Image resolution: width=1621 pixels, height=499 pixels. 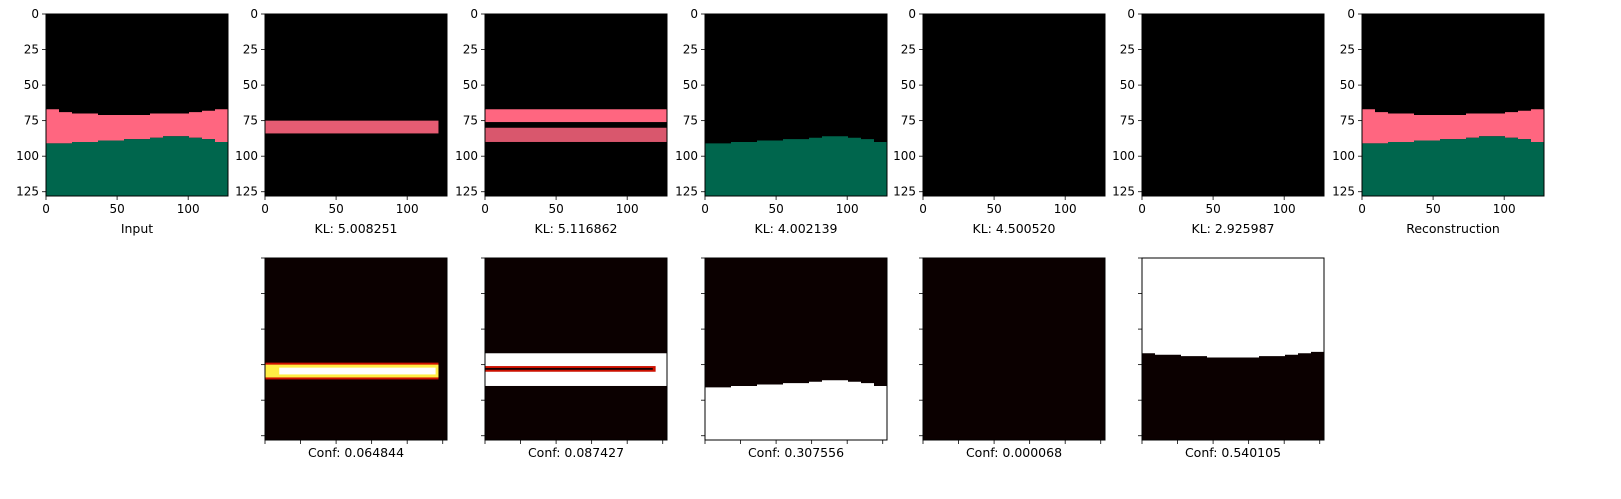 I want to click on bottom-panel-1: Conf: 0.087427, so click(x=574, y=358).